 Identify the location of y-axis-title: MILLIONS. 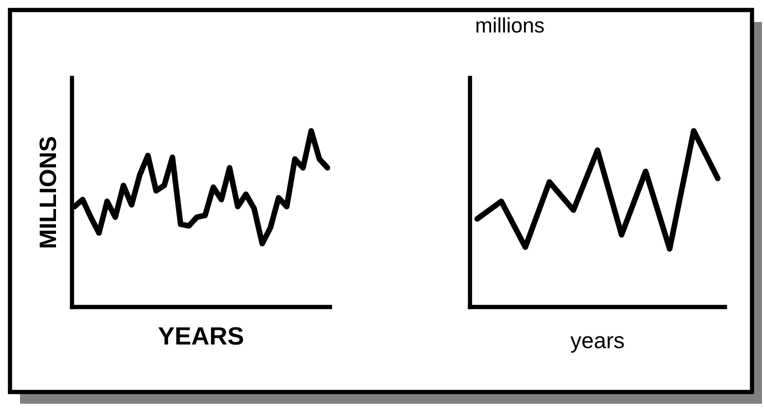
(48, 192).